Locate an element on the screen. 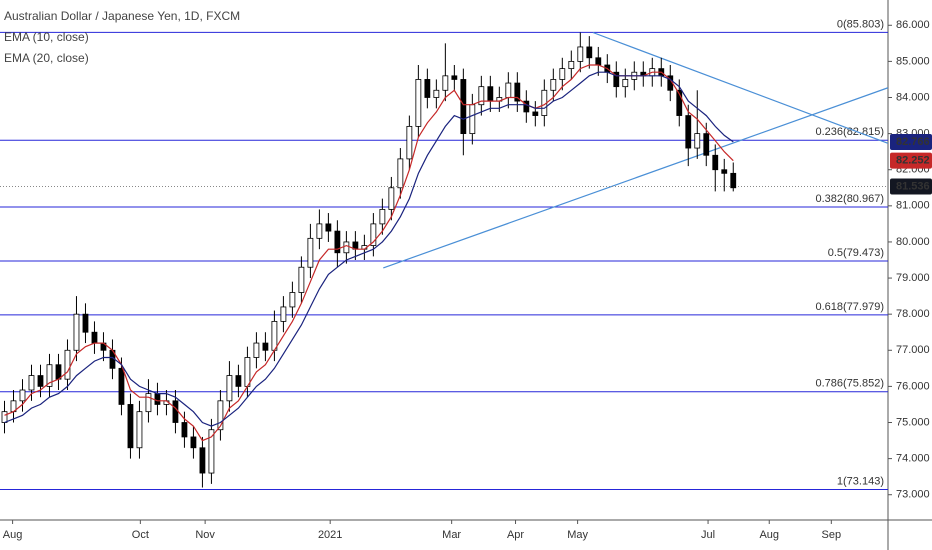 Image resolution: width=932 pixels, height=550 pixels. x-tick-label: Apr is located at coordinates (515, 535).